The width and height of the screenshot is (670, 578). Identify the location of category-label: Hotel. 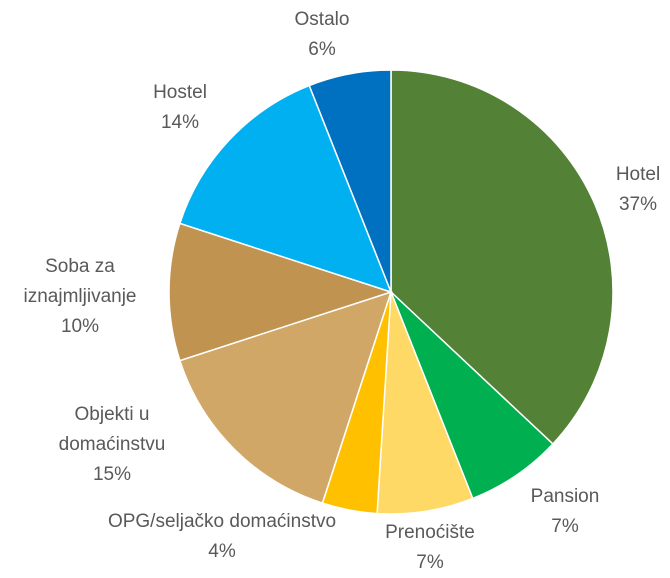
(638, 174).